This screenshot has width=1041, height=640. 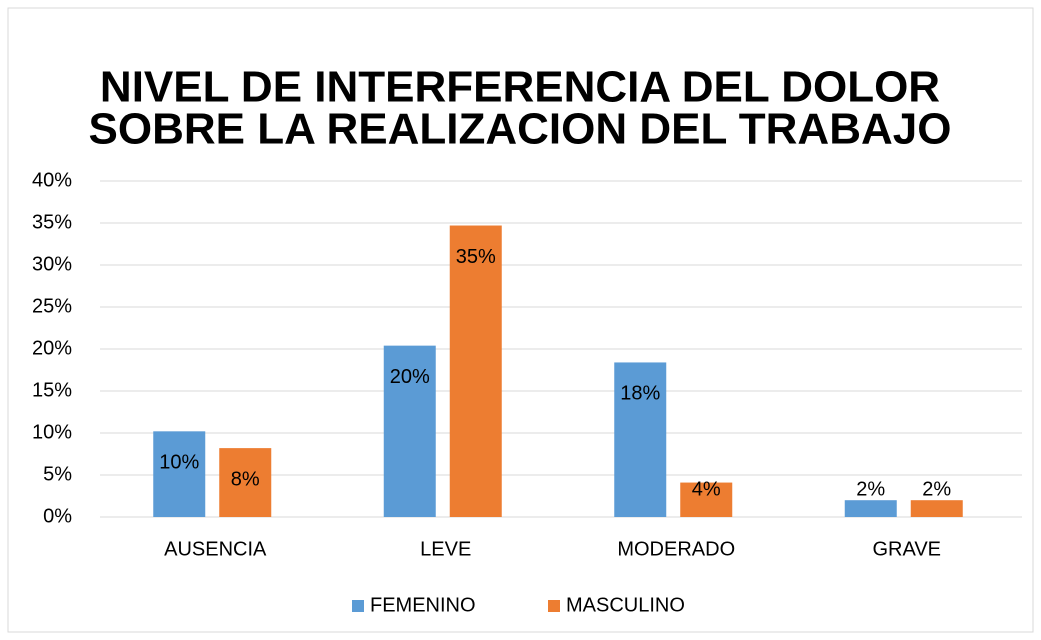 What do you see at coordinates (52, 390) in the screenshot?
I see `y-tick-label: 15%` at bounding box center [52, 390].